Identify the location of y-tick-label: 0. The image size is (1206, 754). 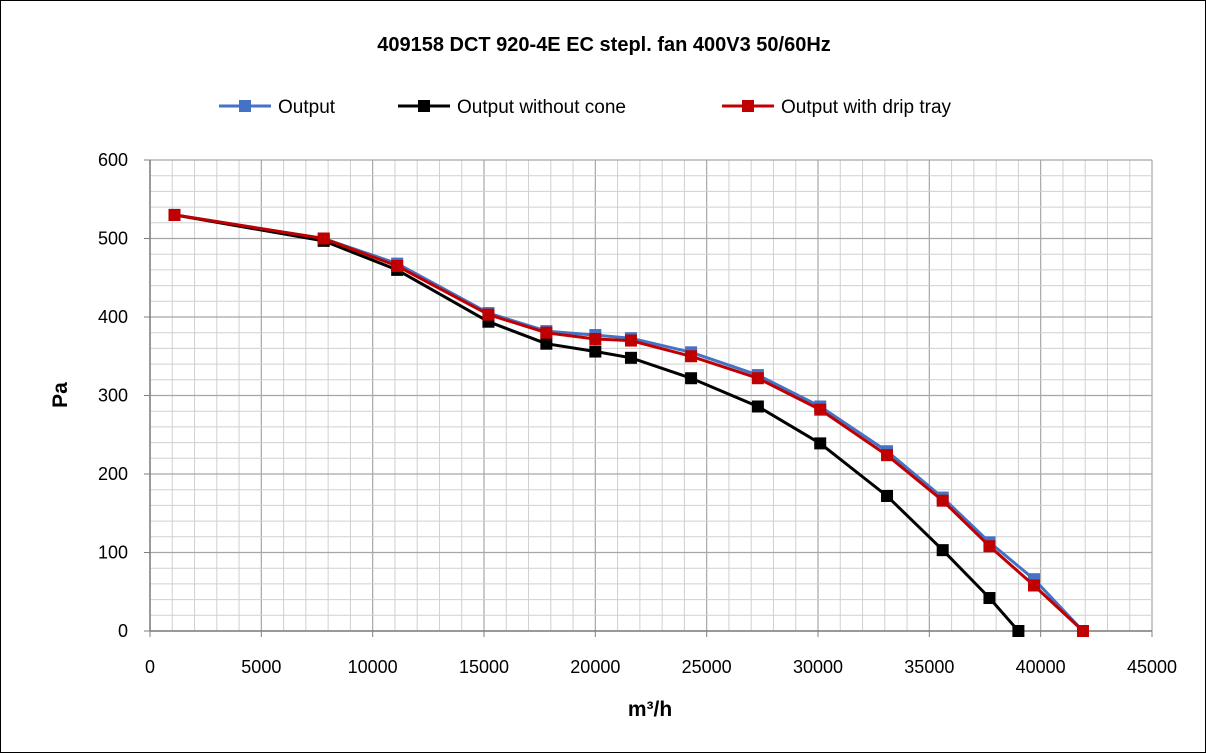
(123, 631).